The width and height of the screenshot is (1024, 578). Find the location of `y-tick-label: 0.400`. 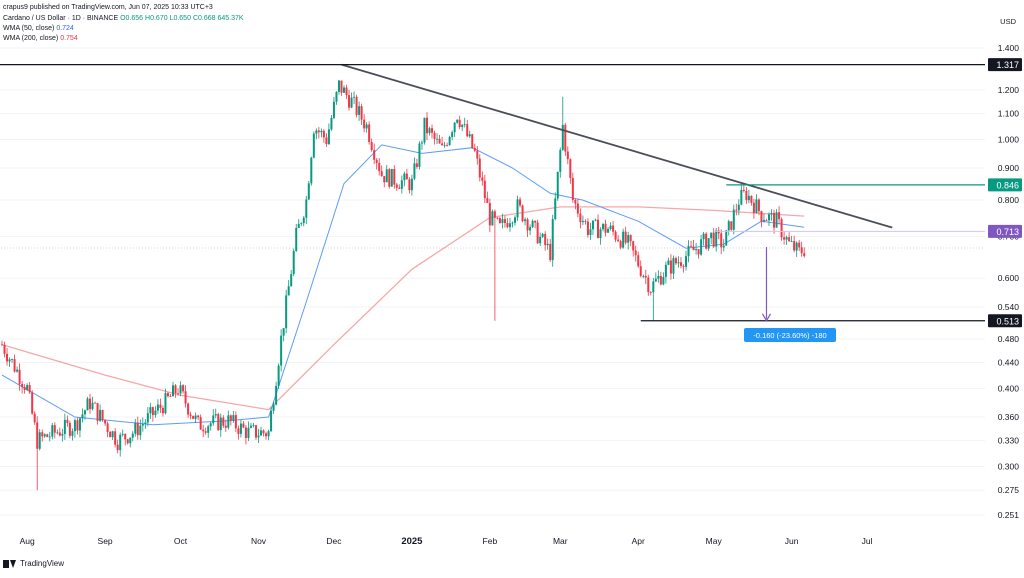

y-tick-label: 0.400 is located at coordinates (1009, 388).